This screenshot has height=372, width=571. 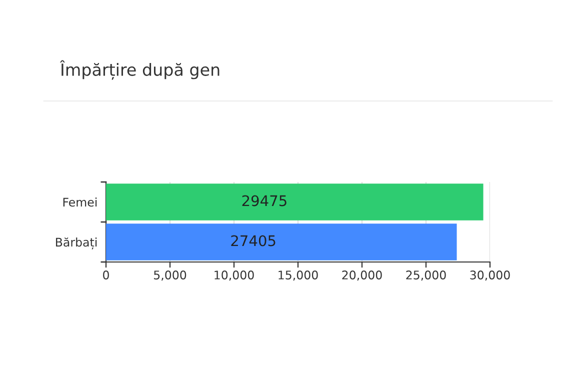 What do you see at coordinates (362, 275) in the screenshot?
I see `x-tick-label: 20,000` at bounding box center [362, 275].